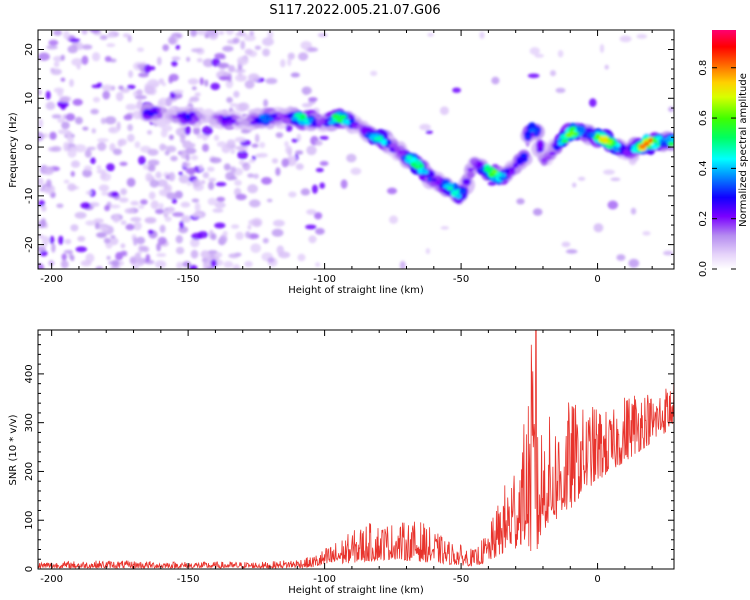 The image size is (750, 600). I want to click on colorbar-tick-label: 0.0, so click(703, 269).